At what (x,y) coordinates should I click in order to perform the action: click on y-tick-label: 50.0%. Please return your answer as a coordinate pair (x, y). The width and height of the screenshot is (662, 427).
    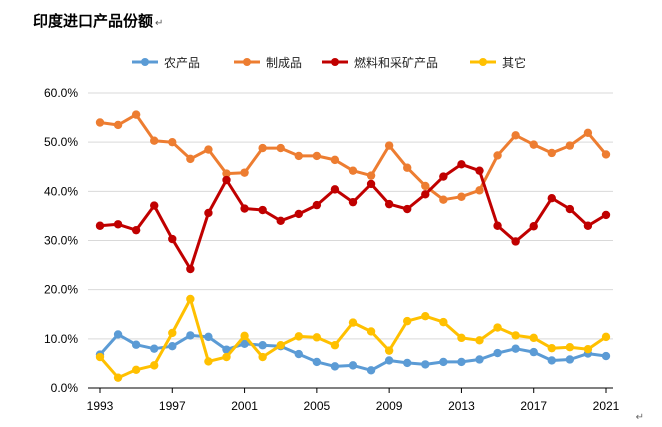
    Looking at the image, I should click on (61, 142).